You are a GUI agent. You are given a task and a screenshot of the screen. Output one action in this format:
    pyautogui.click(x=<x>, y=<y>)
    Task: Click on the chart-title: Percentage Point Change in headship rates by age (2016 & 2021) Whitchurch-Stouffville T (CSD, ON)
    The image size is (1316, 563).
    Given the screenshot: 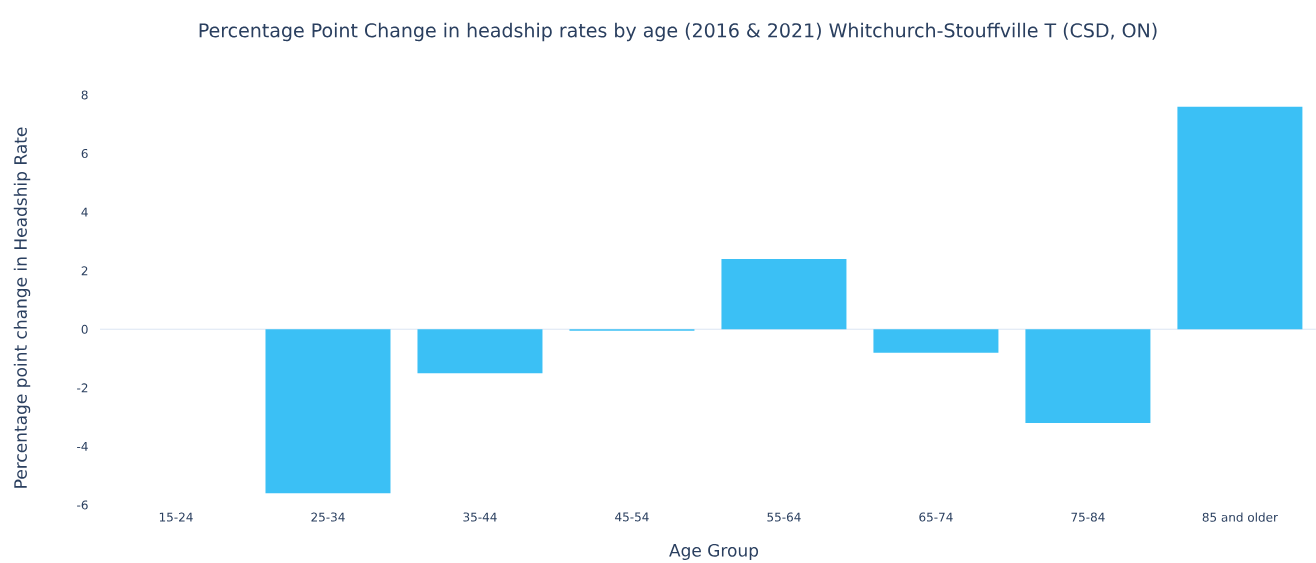 What is the action you would take?
    pyautogui.click(x=678, y=31)
    